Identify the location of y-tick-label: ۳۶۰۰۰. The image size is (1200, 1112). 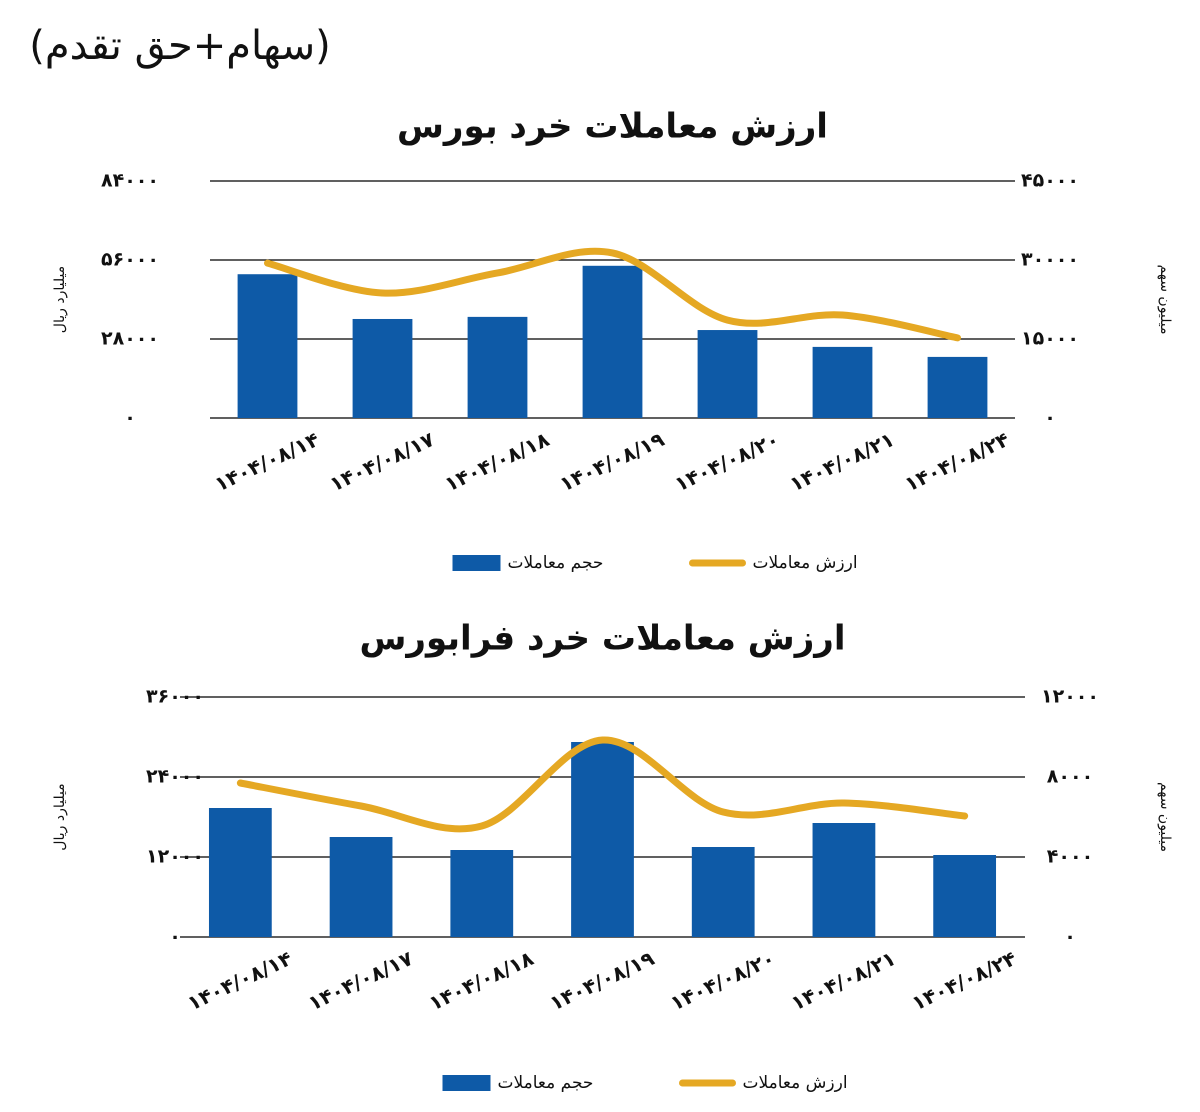
(175, 697).